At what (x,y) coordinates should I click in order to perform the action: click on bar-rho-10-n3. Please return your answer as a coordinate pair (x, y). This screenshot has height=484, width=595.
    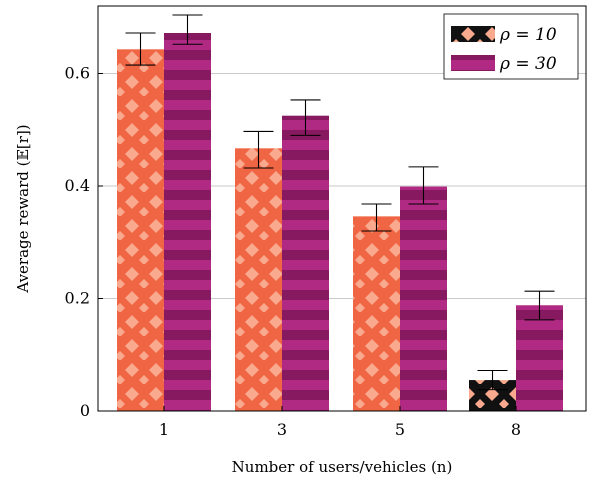
    Looking at the image, I should click on (258, 279).